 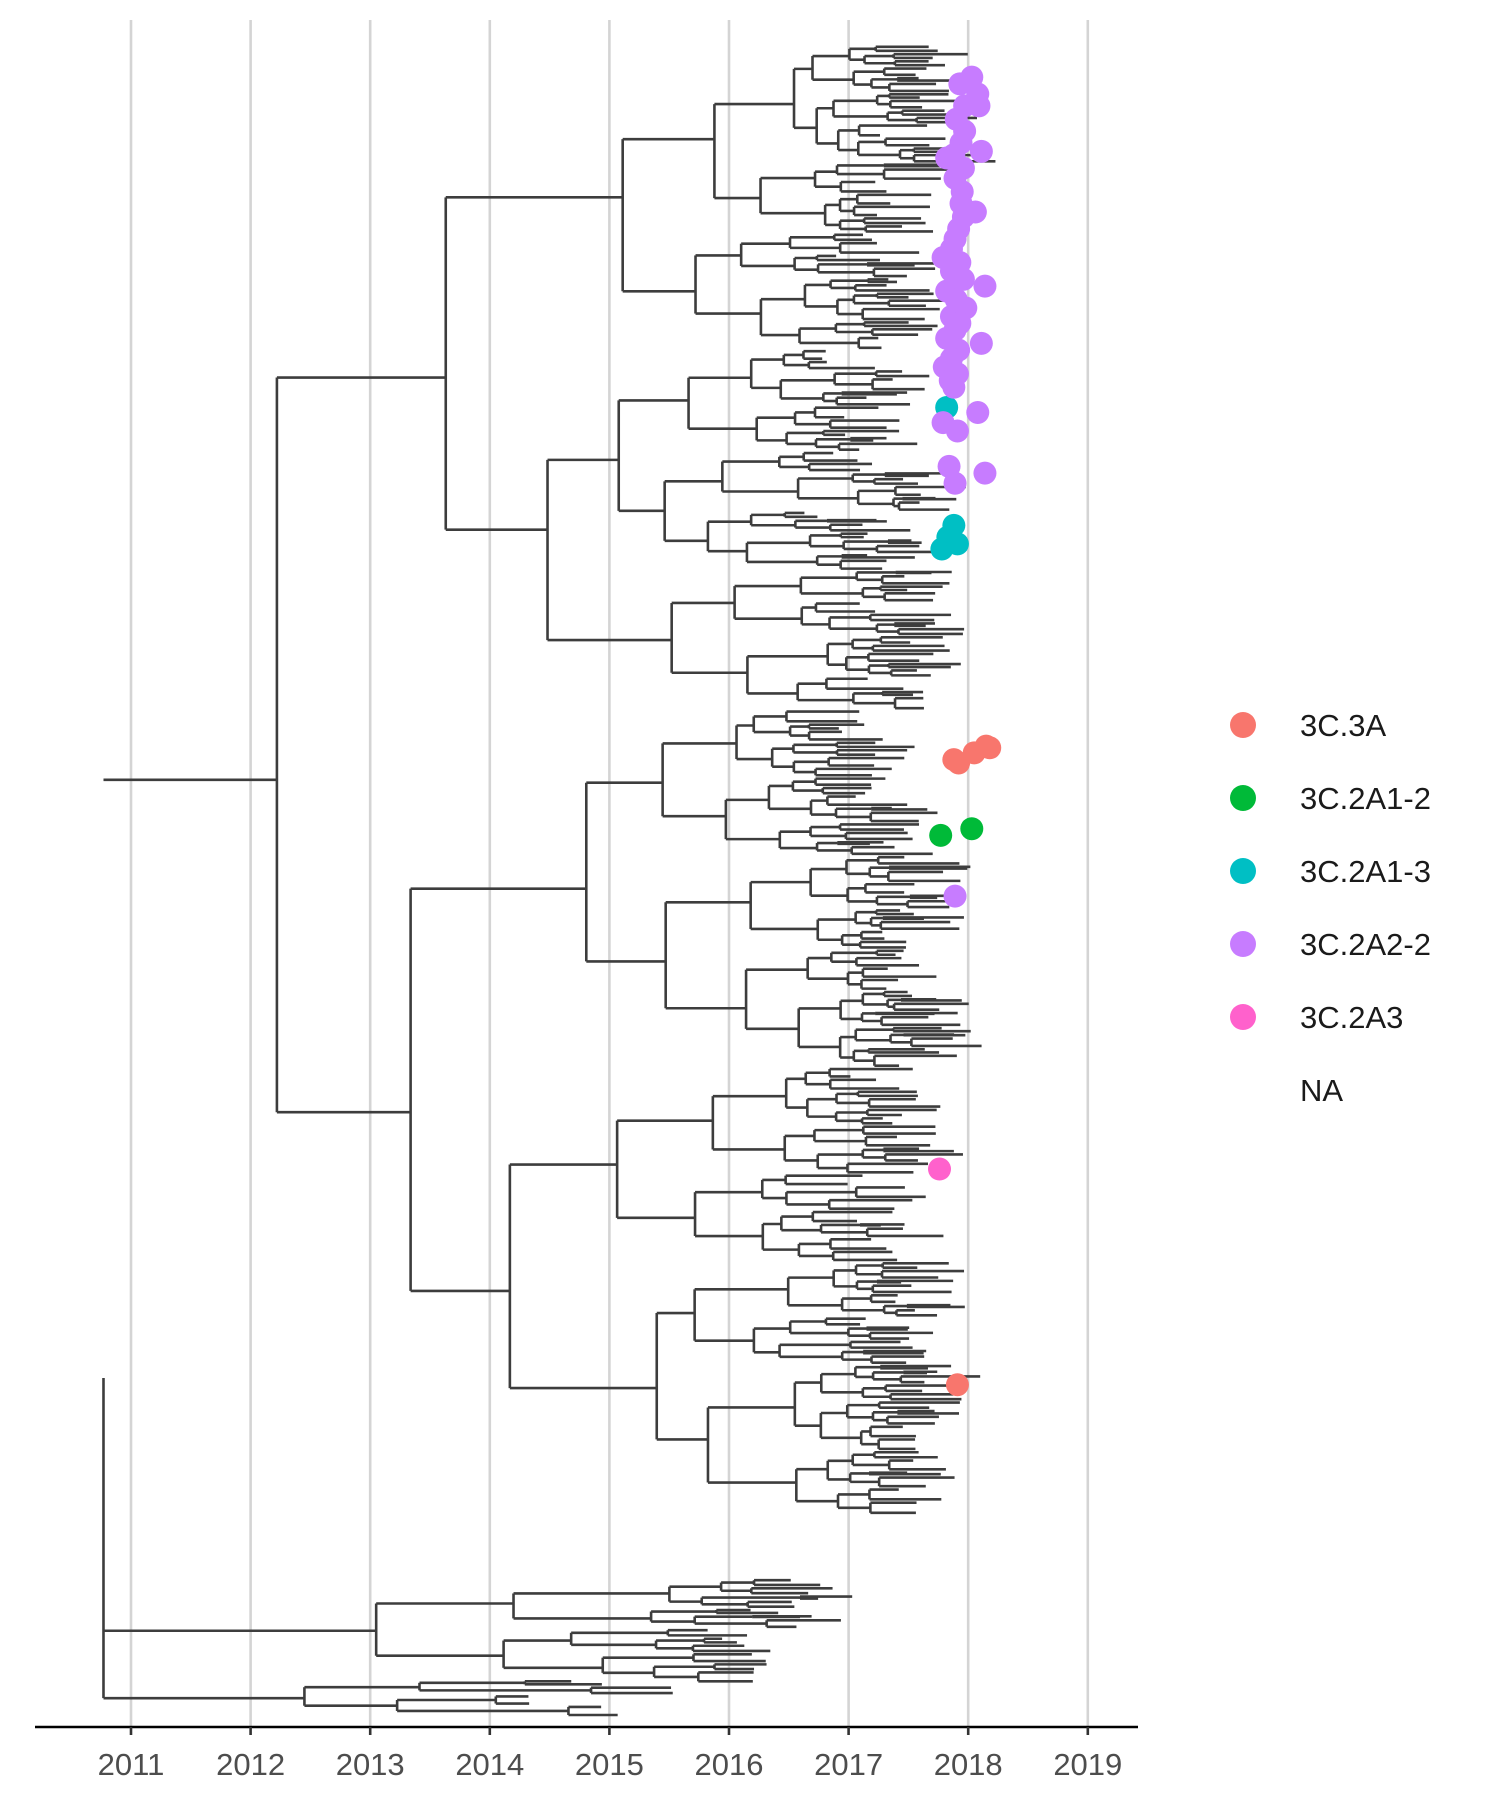 I want to click on point-3C.2A2-2-44, so click(x=985, y=473).